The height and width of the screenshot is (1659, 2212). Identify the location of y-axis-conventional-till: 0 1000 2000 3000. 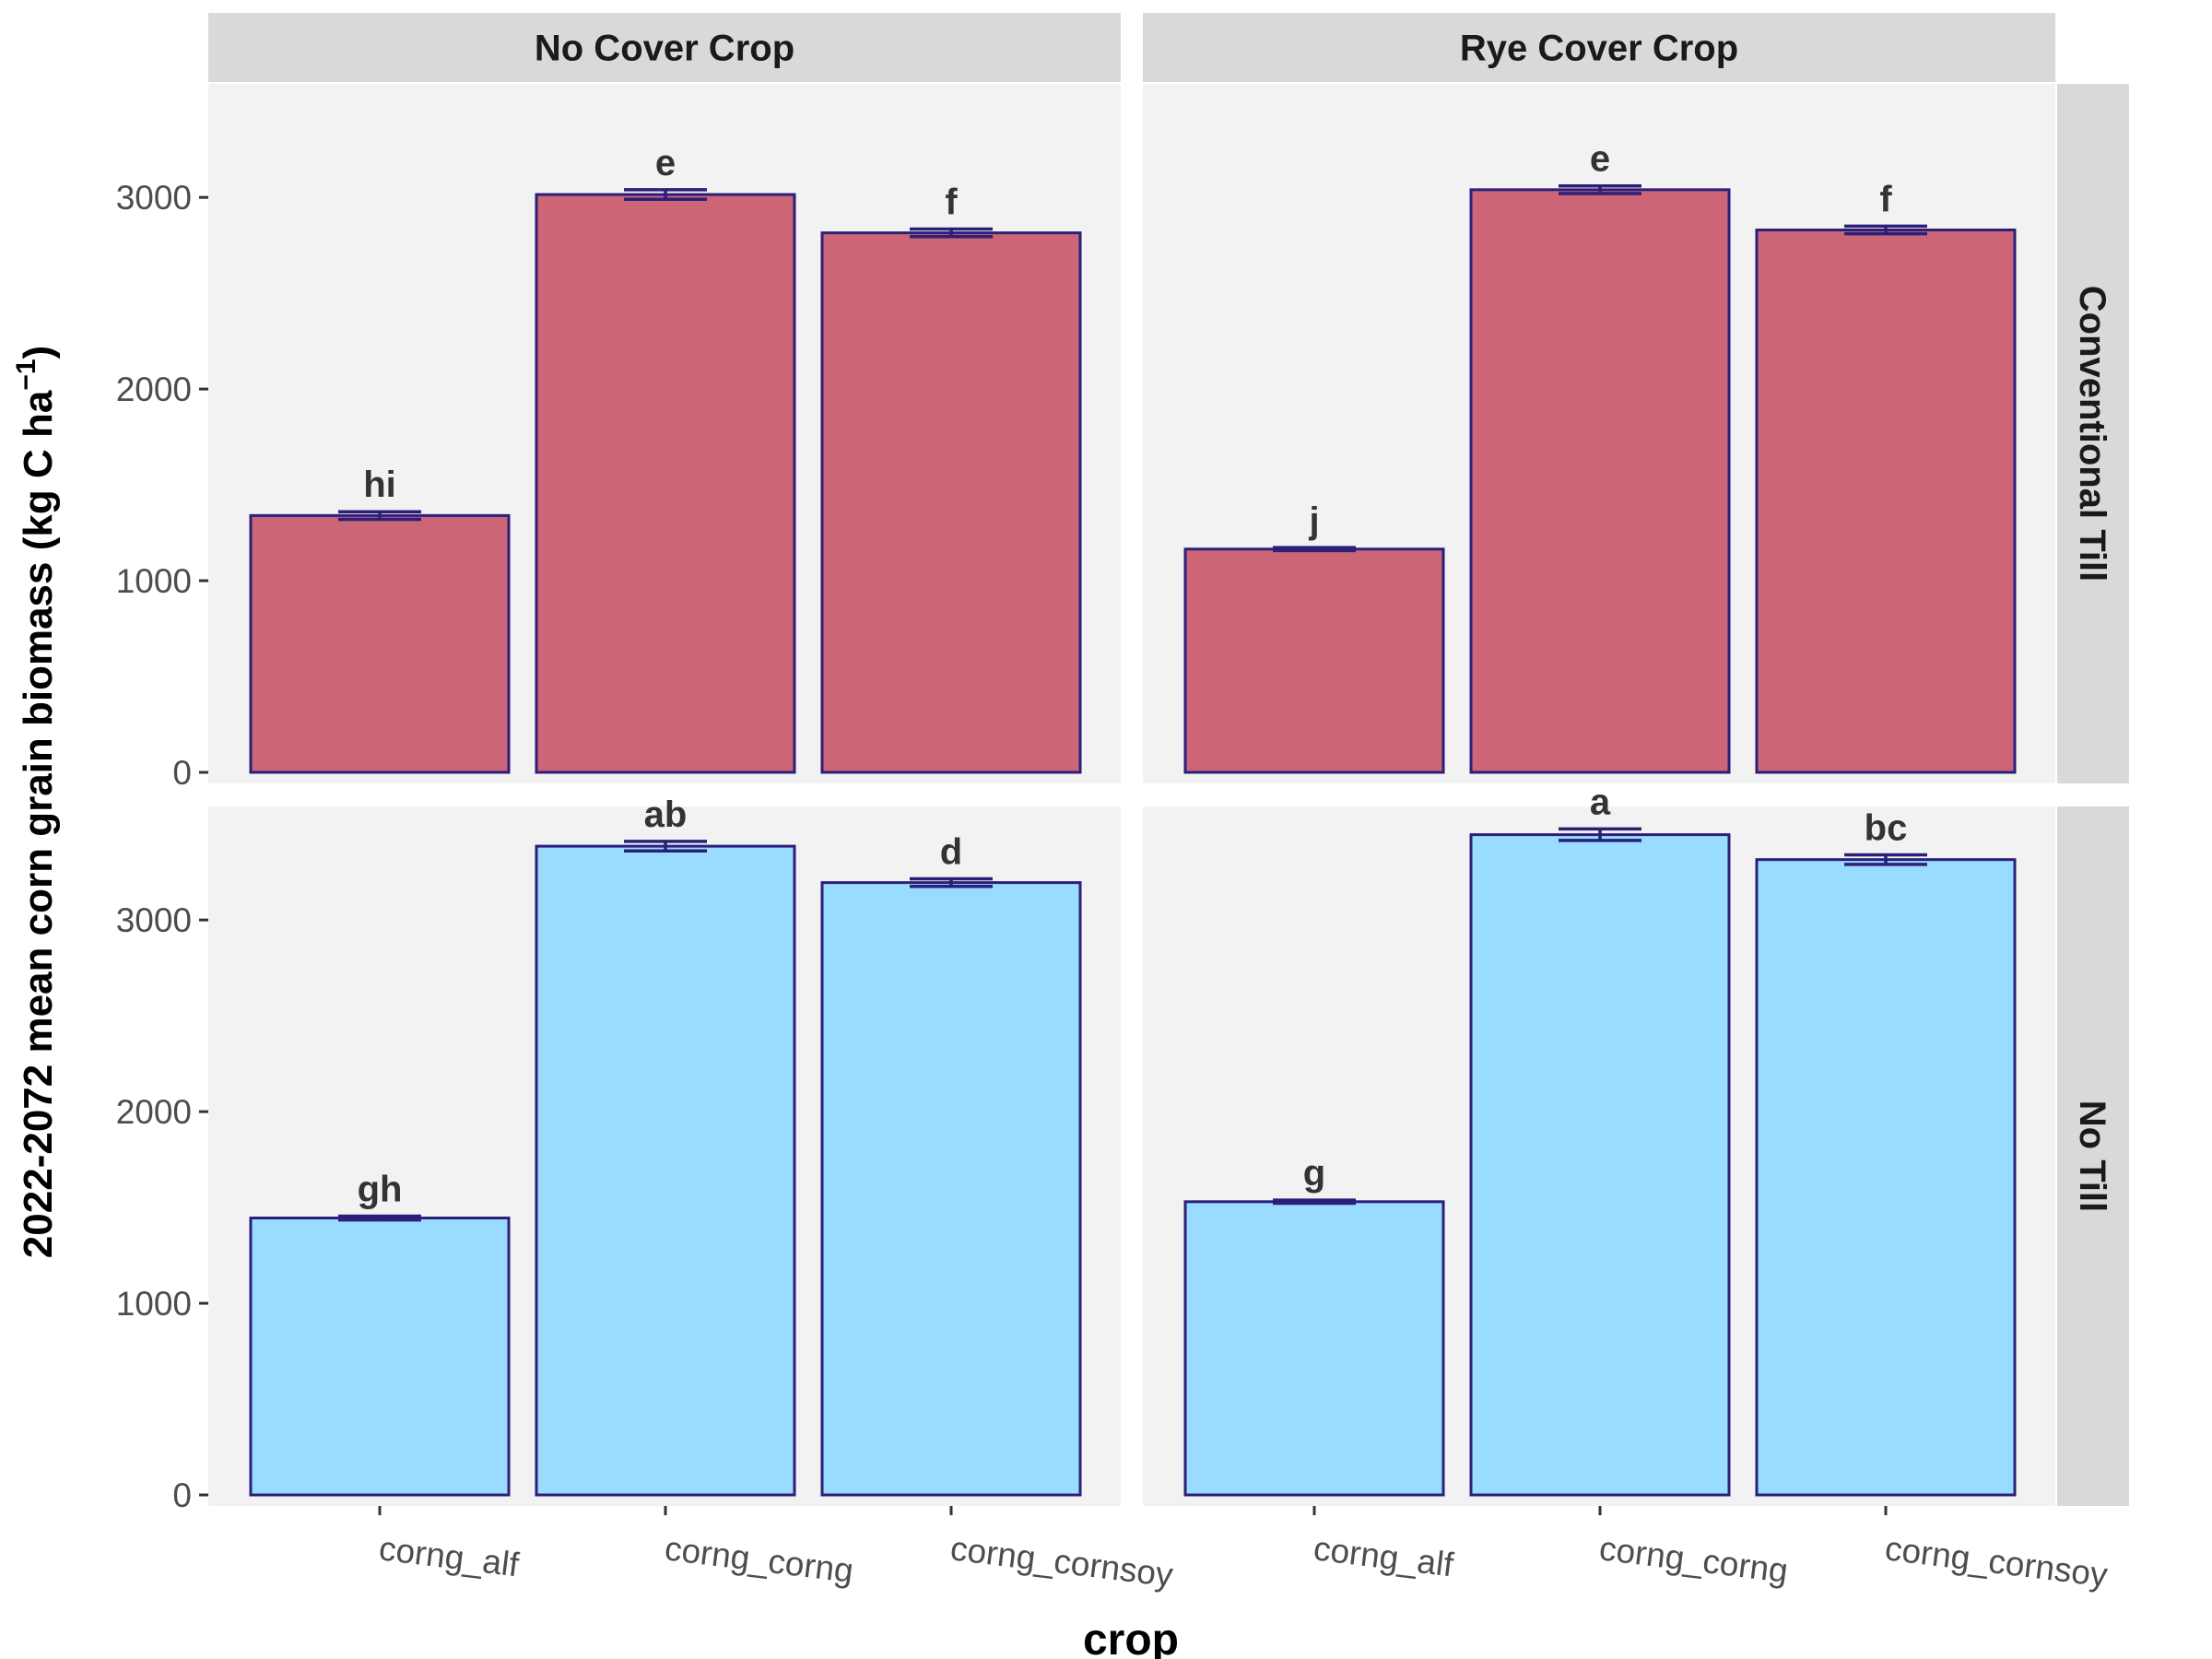
(162, 485).